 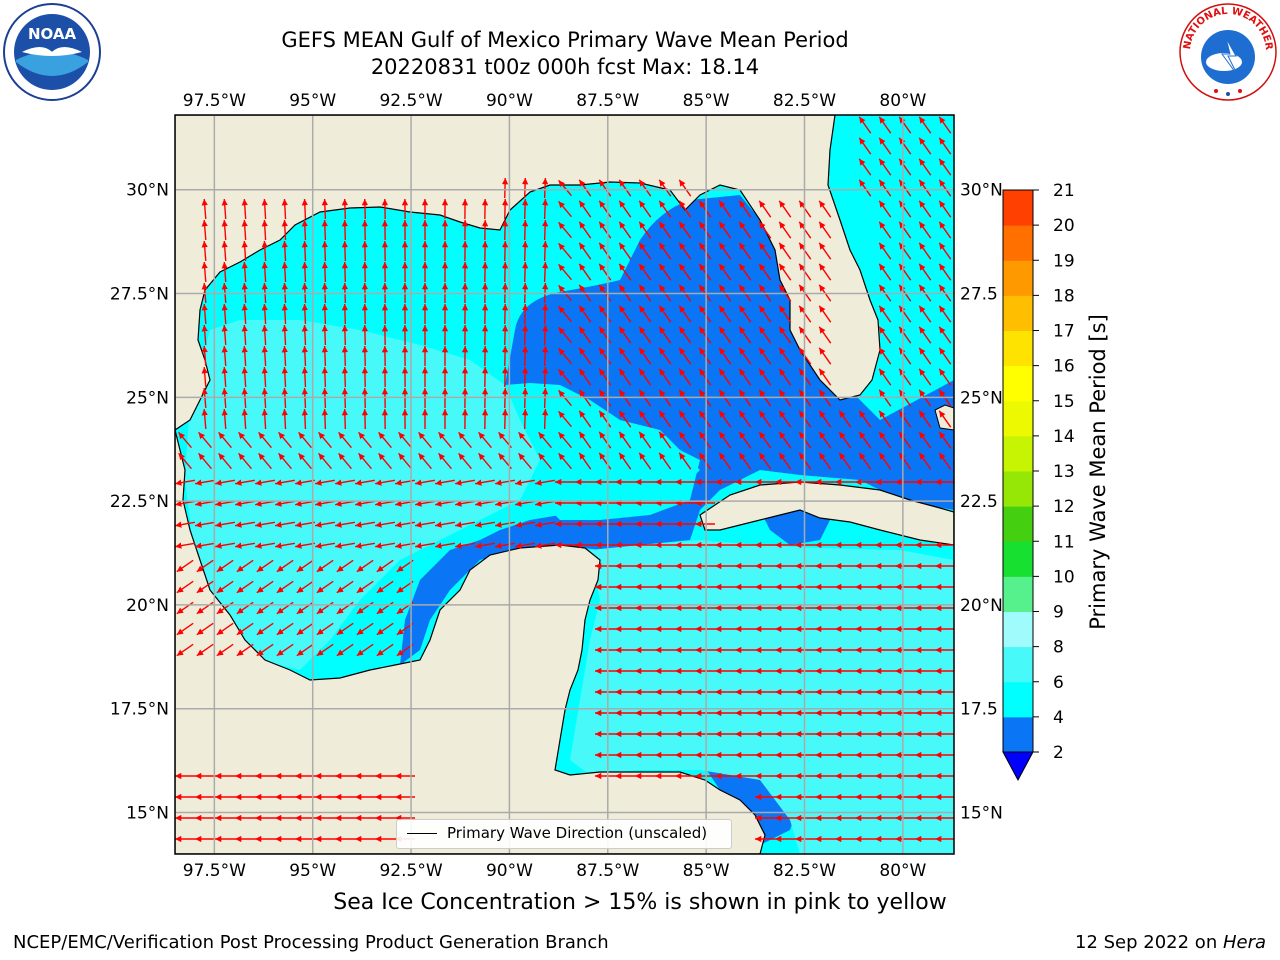 What do you see at coordinates (555, 871) in the screenshot?
I see `lon-tick-labels-bottom: 97.5°W 95°W 92.5°W 90°W 87.5°W 85°W 82.5°W 80°W` at bounding box center [555, 871].